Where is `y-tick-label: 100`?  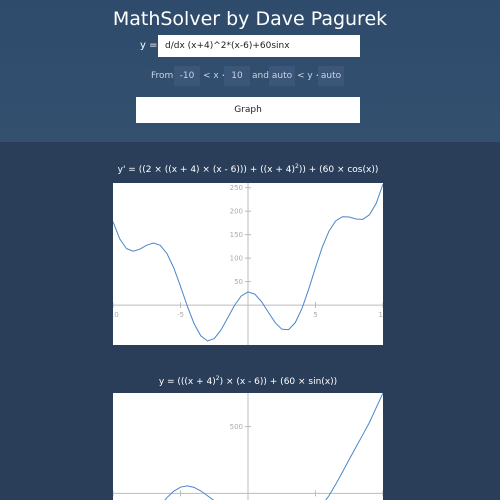
y-tick-label: 100 is located at coordinates (236, 259).